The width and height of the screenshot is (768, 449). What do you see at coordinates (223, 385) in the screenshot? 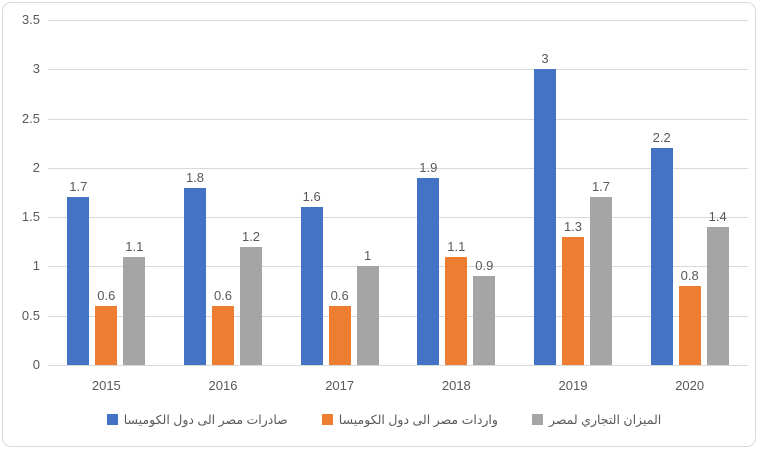
I see `x-axis-category-label: 2016` at bounding box center [223, 385].